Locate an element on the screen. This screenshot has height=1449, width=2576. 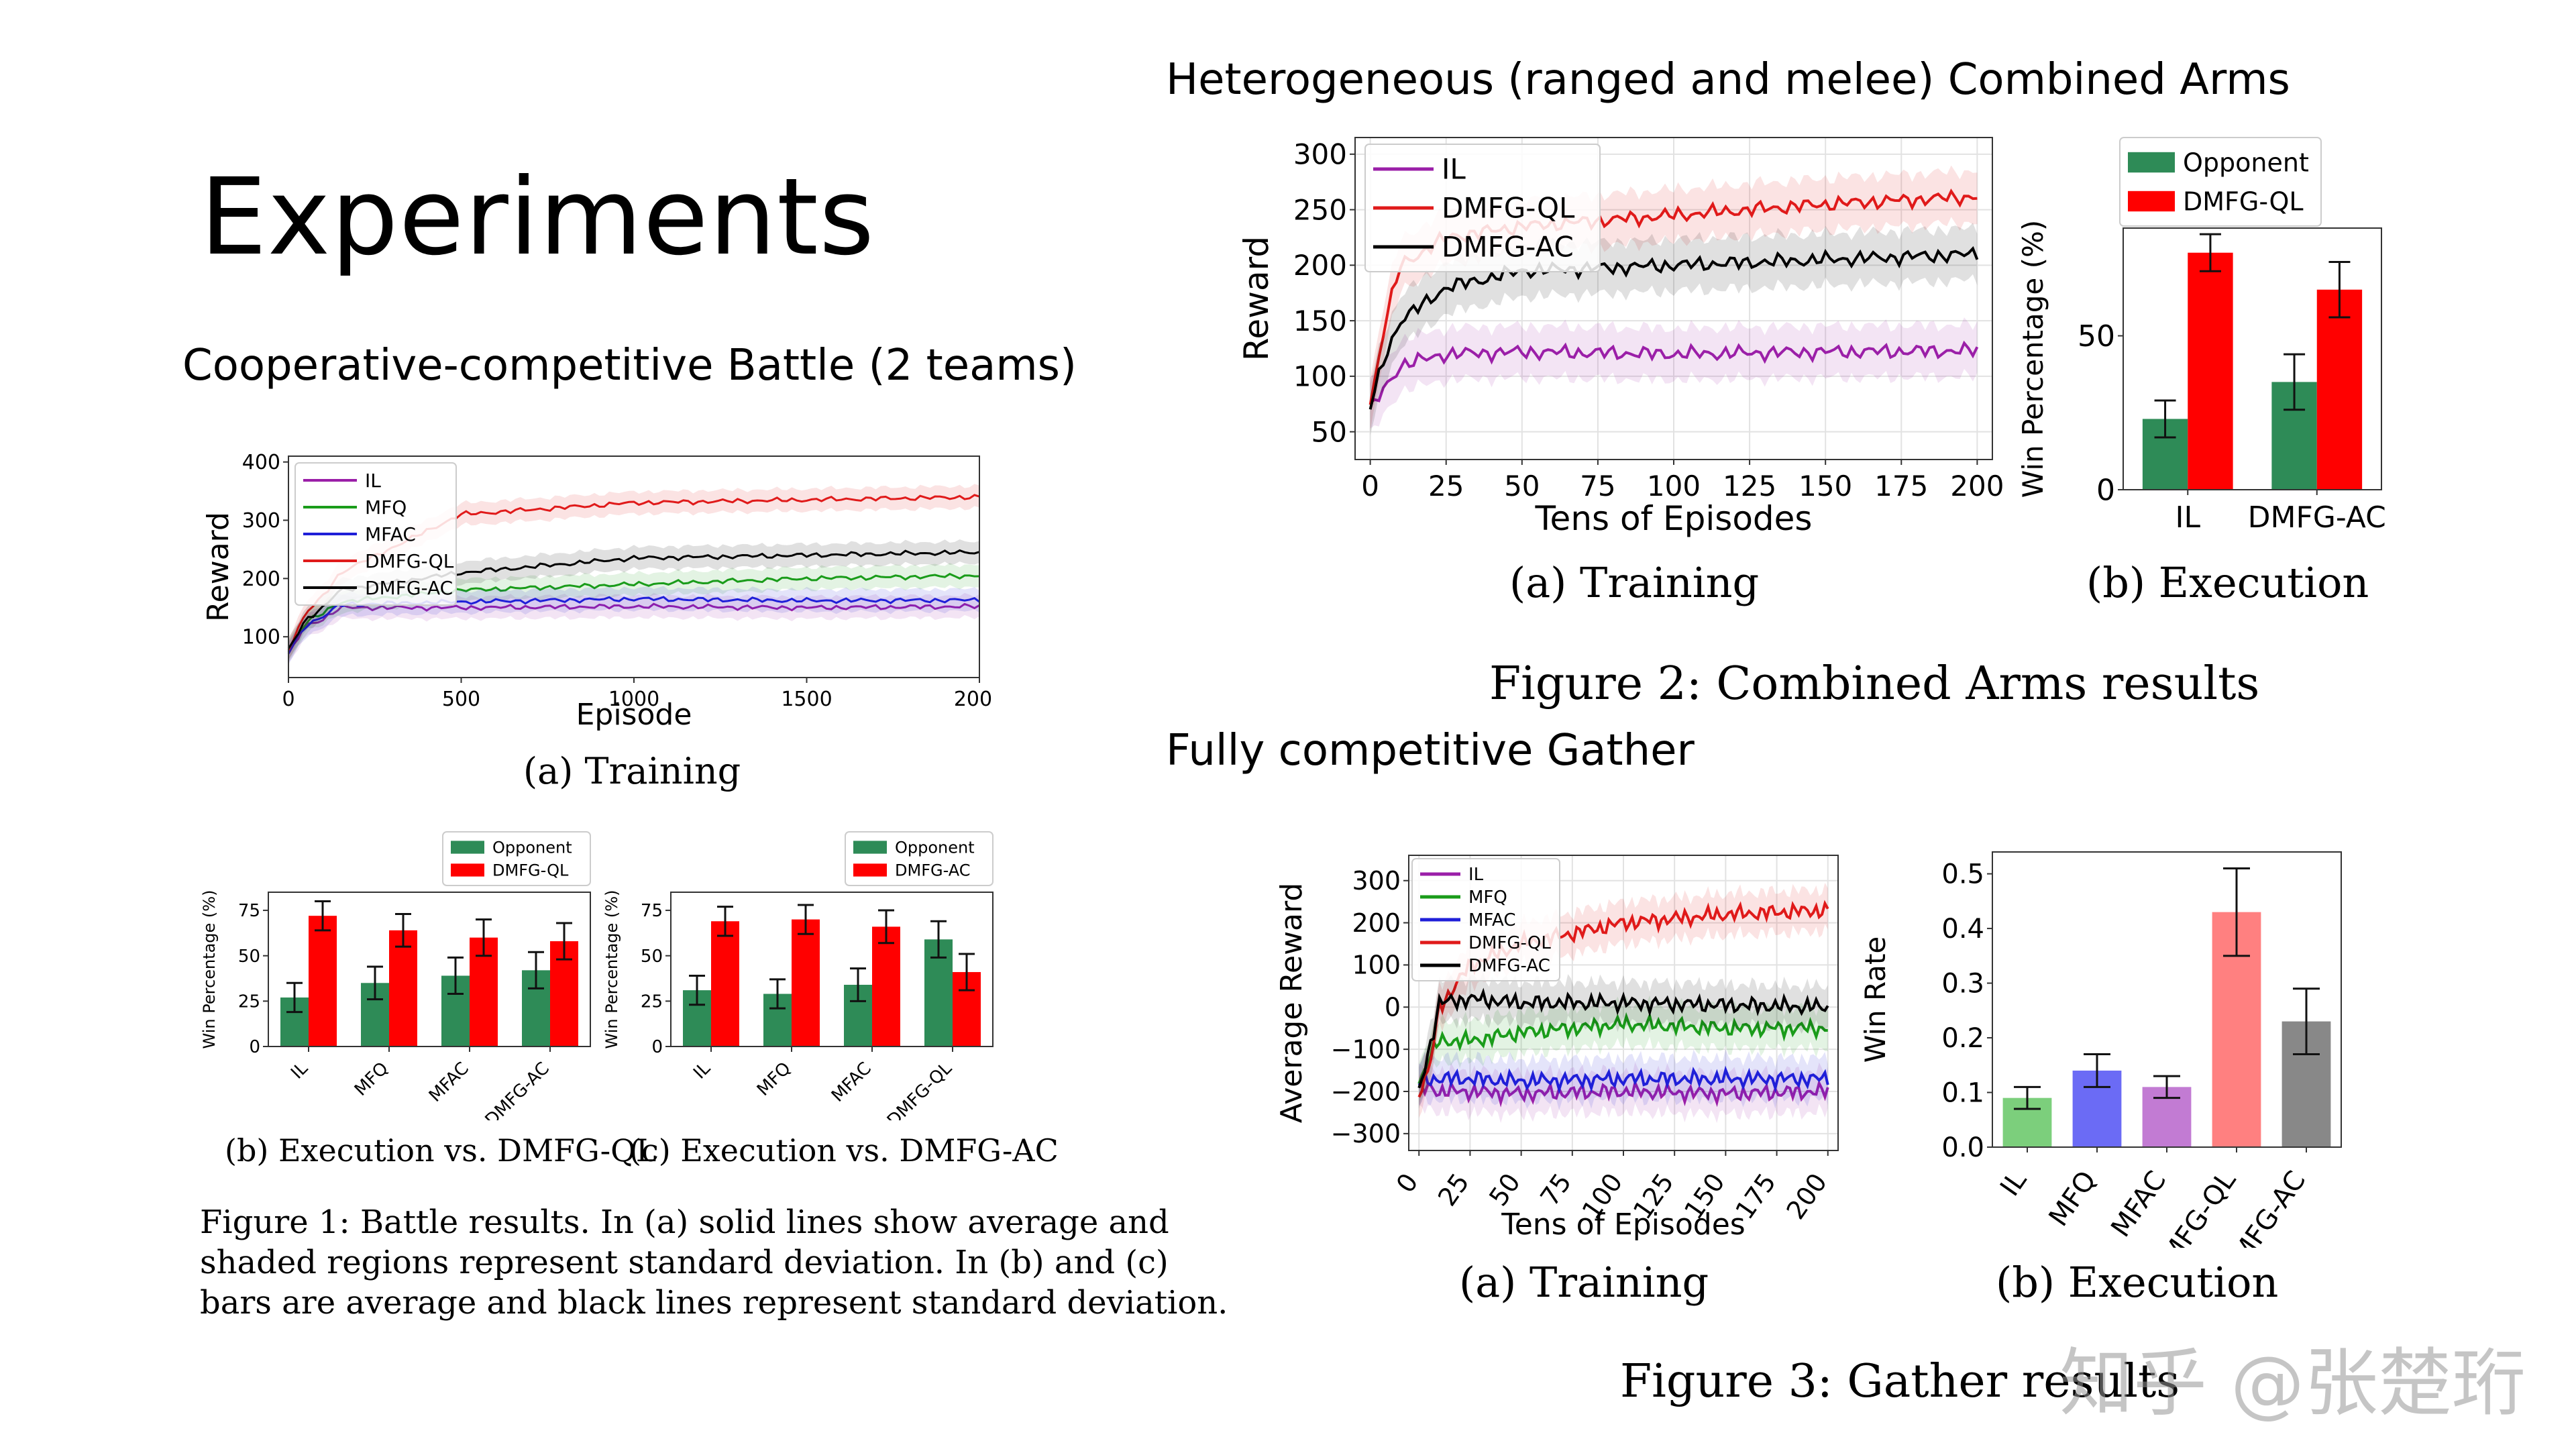
battle-exec-ql-caption: (b) Execution vs. DMFG-QL is located at coordinates (441, 1150).